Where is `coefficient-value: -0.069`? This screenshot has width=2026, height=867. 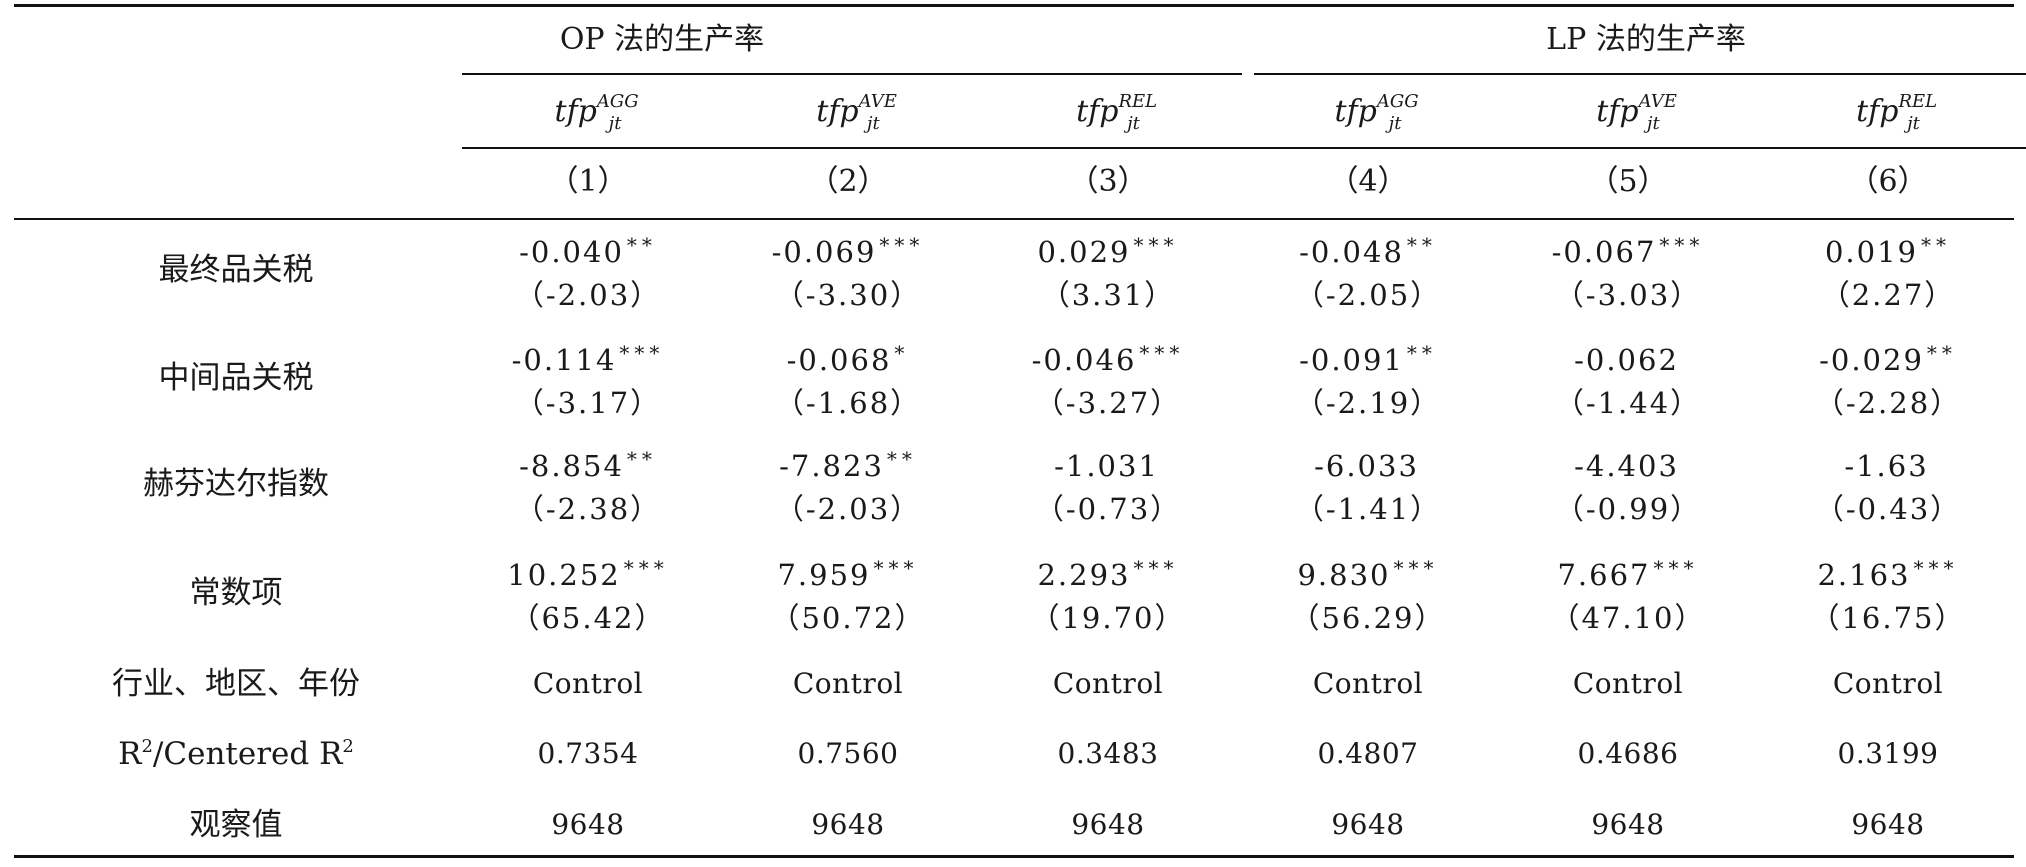 coefficient-value: -0.069 is located at coordinates (824, 252).